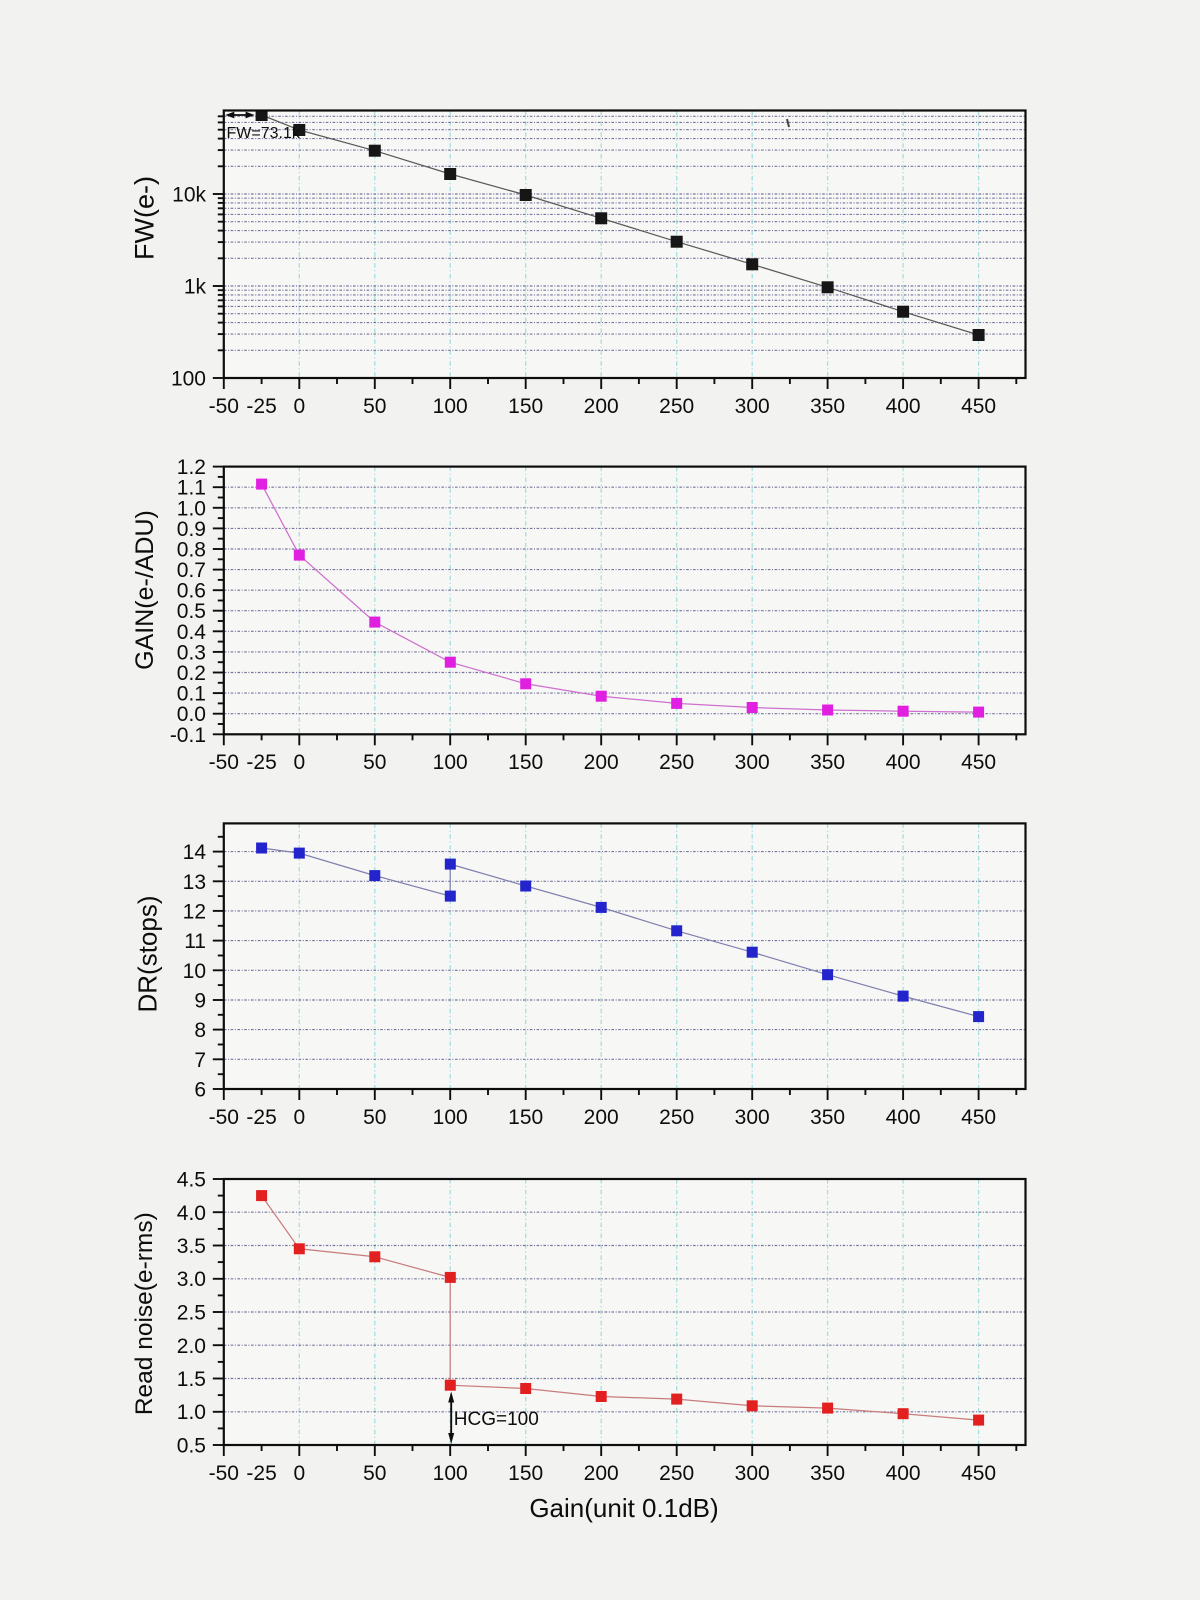 The height and width of the screenshot is (1600, 1200). Describe the element at coordinates (191, 1379) in the screenshot. I see `svg-text: 1.5` at that location.